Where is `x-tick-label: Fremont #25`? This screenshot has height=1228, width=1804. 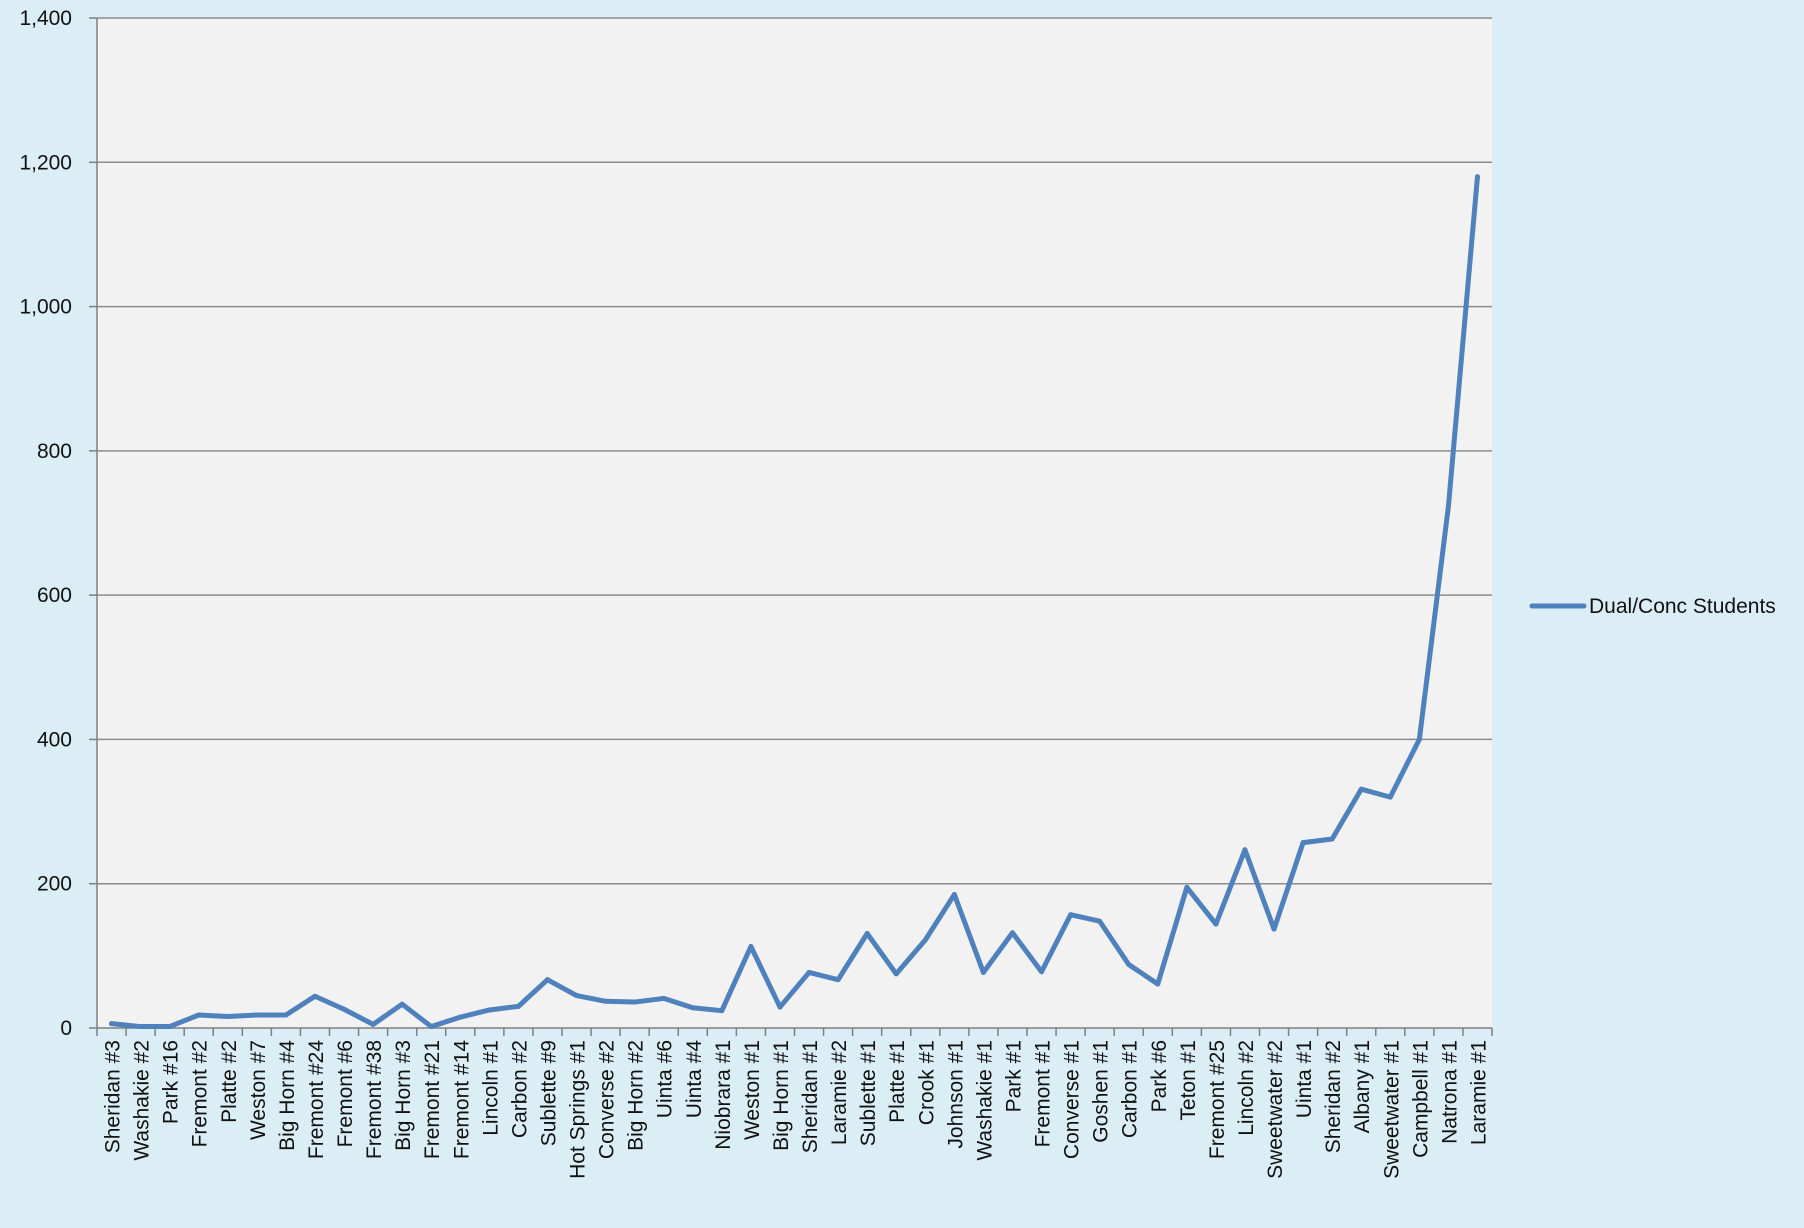 x-tick-label: Fremont #25 is located at coordinates (1217, 1099).